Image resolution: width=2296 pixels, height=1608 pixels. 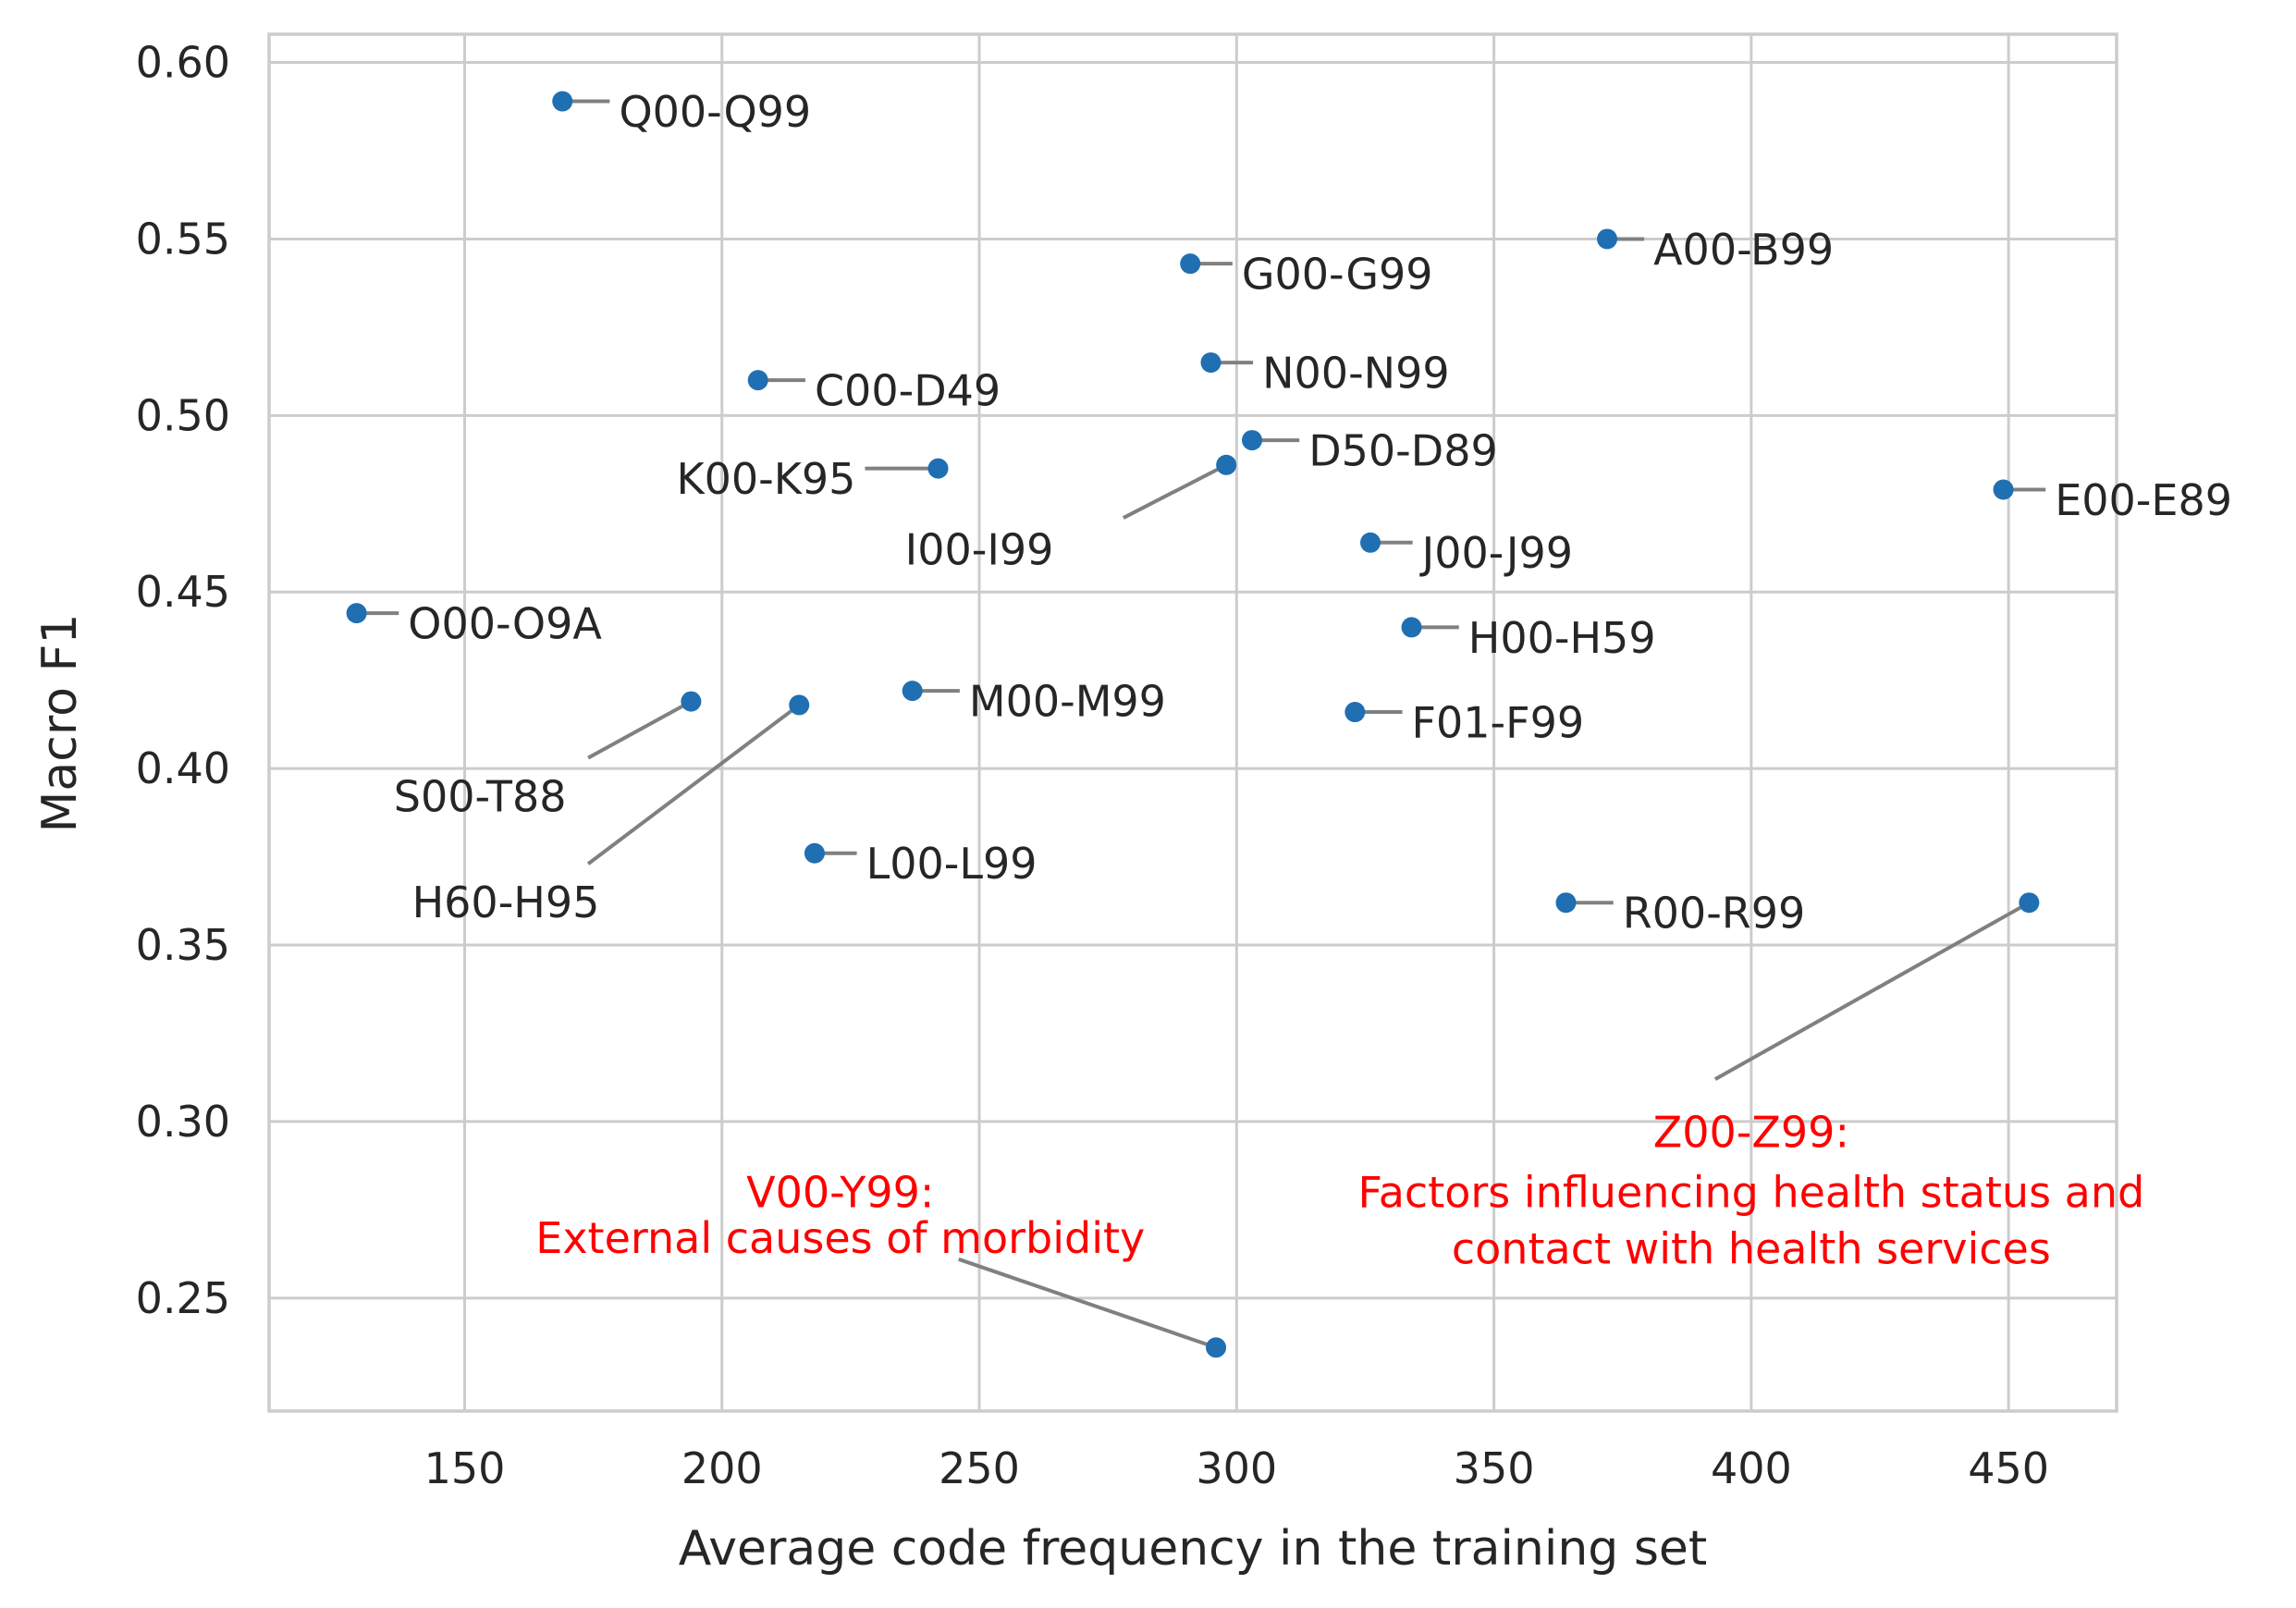 I want to click on point-label: S00-T88, so click(x=480, y=797).